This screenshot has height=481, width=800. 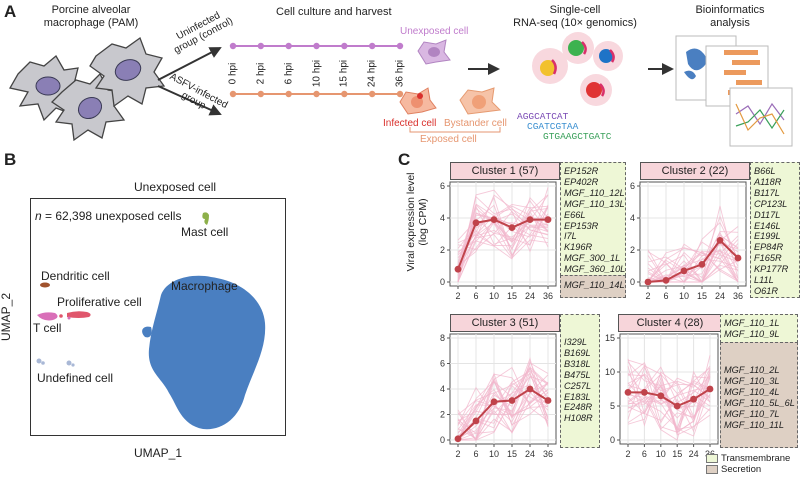 I want to click on mast-cell-label: Mast cell, so click(x=205, y=232).